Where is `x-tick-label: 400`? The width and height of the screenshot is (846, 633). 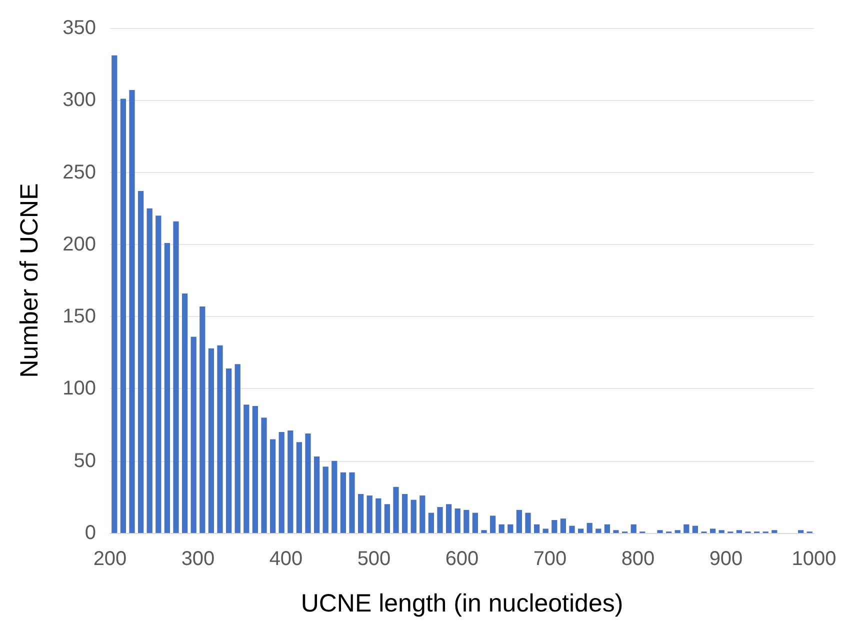 x-tick-label: 400 is located at coordinates (286, 559).